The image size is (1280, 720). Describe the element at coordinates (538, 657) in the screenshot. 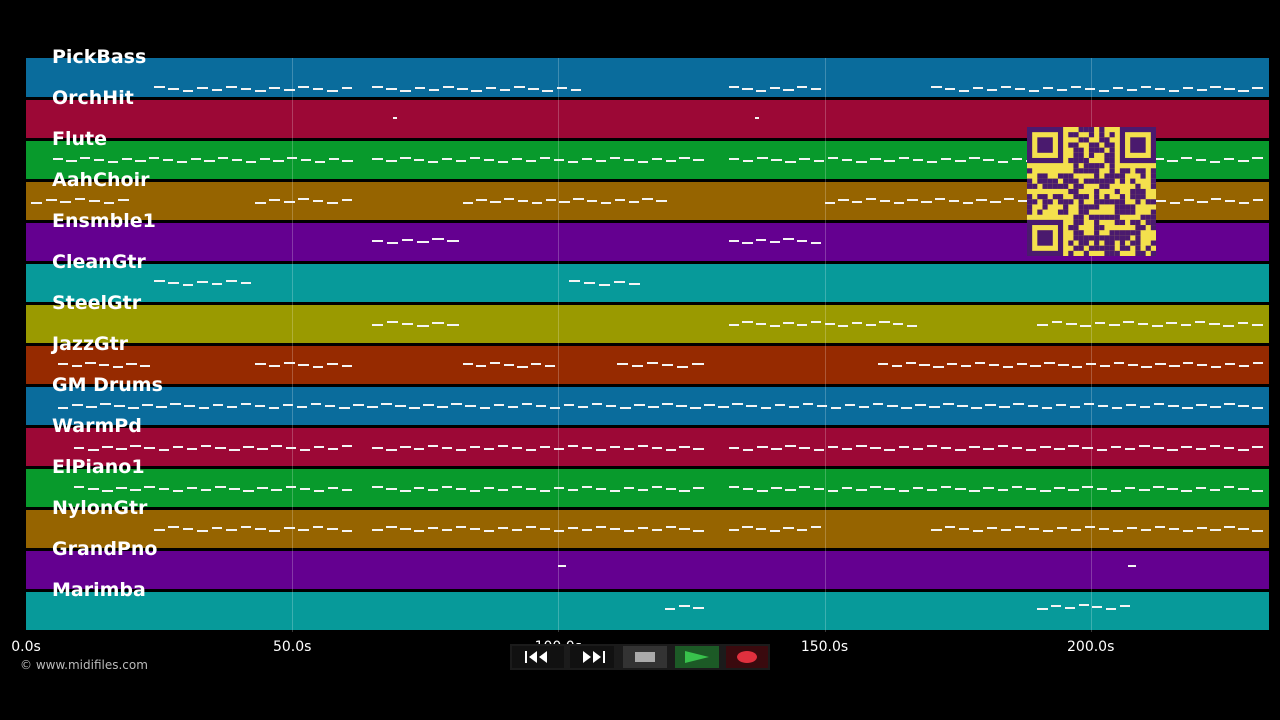

I see `rewind-button` at that location.